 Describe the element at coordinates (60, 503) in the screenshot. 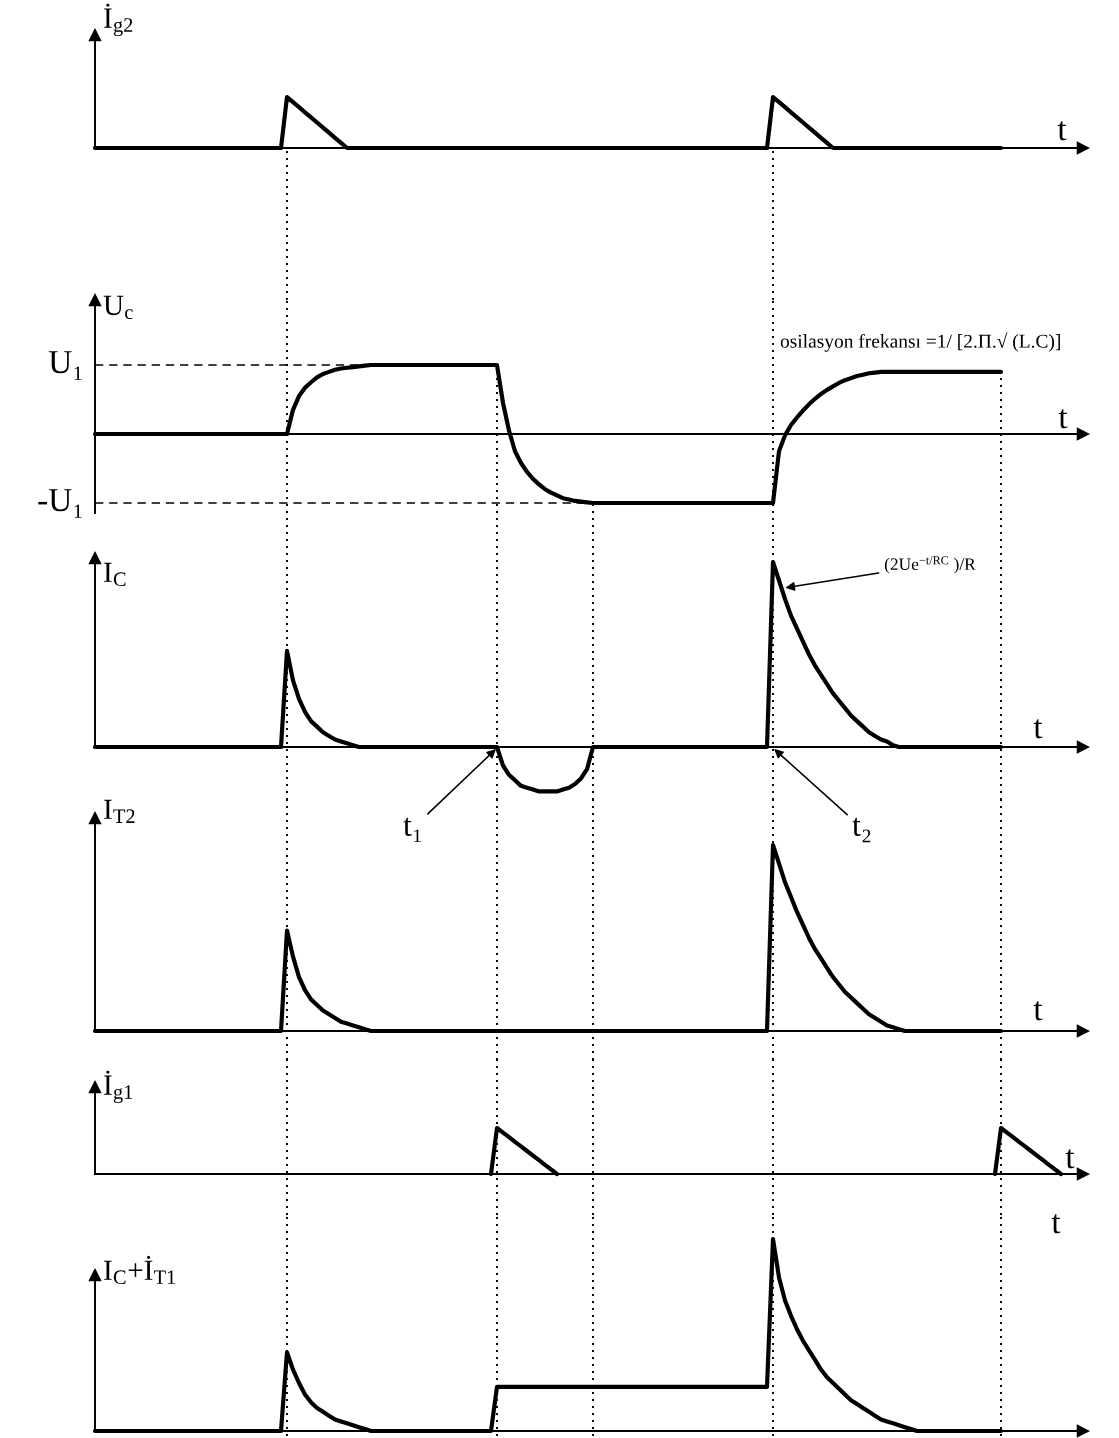

I see `ref-line-label: -U₁` at that location.